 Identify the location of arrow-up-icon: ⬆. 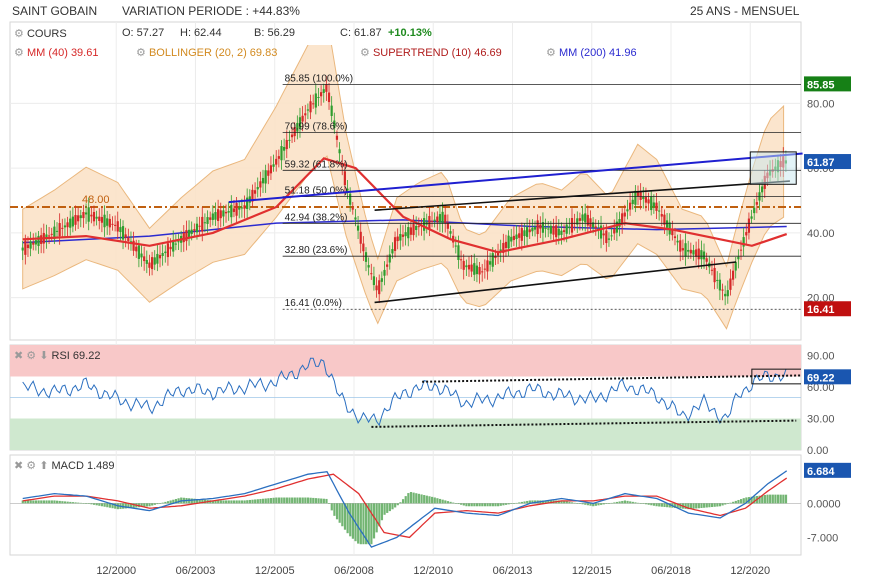
(44, 465).